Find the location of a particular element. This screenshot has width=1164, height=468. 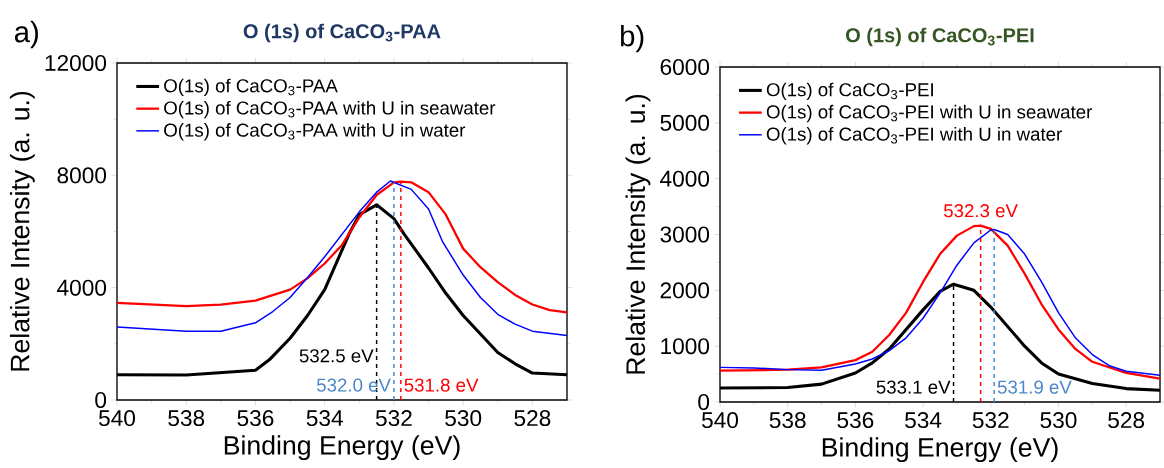

legend-label: O(1s) of CaCO$_{3}$-PEI with U in seawater is located at coordinates (929, 113).